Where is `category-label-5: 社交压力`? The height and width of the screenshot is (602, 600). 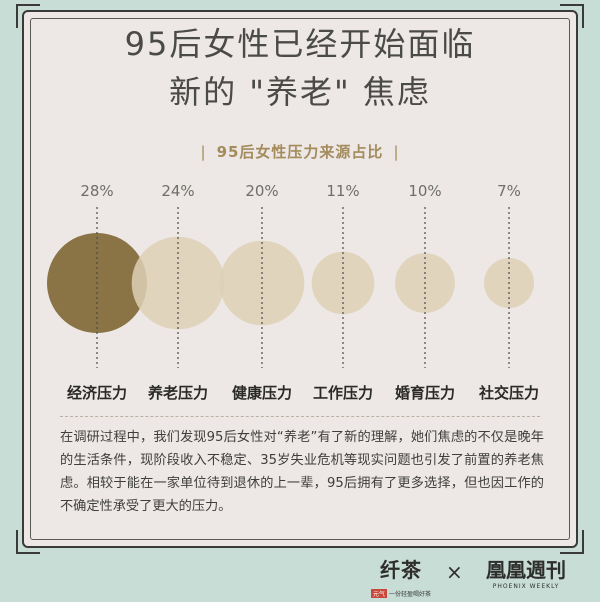 category-label-5: 社交压力 is located at coordinates (508, 393).